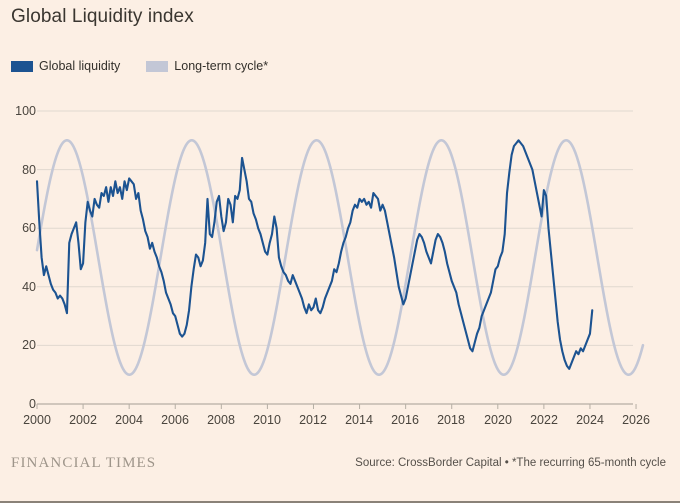  I want to click on y-tick-label: 100, so click(25, 111).